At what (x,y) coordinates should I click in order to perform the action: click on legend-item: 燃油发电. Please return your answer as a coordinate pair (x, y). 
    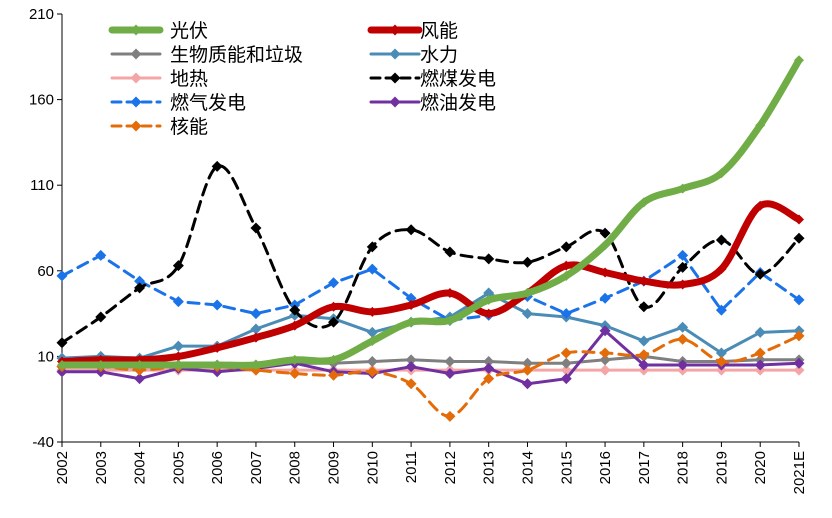
    Looking at the image, I should click on (432, 103).